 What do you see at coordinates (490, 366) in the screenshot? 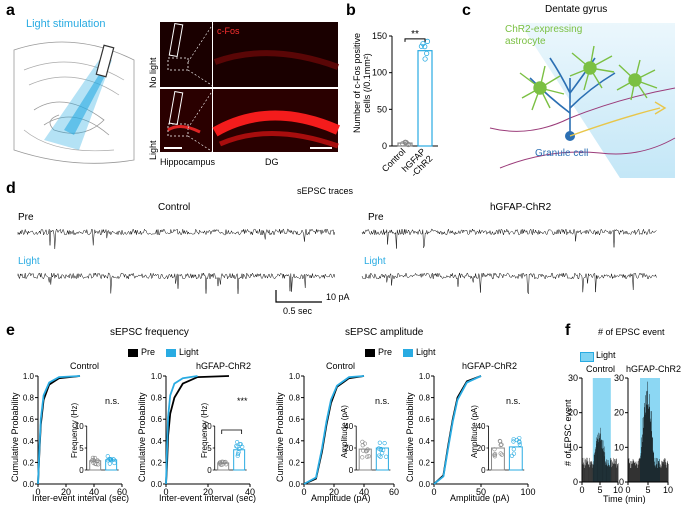
I see `e4-title: hGFAP-ChR2` at bounding box center [490, 366].